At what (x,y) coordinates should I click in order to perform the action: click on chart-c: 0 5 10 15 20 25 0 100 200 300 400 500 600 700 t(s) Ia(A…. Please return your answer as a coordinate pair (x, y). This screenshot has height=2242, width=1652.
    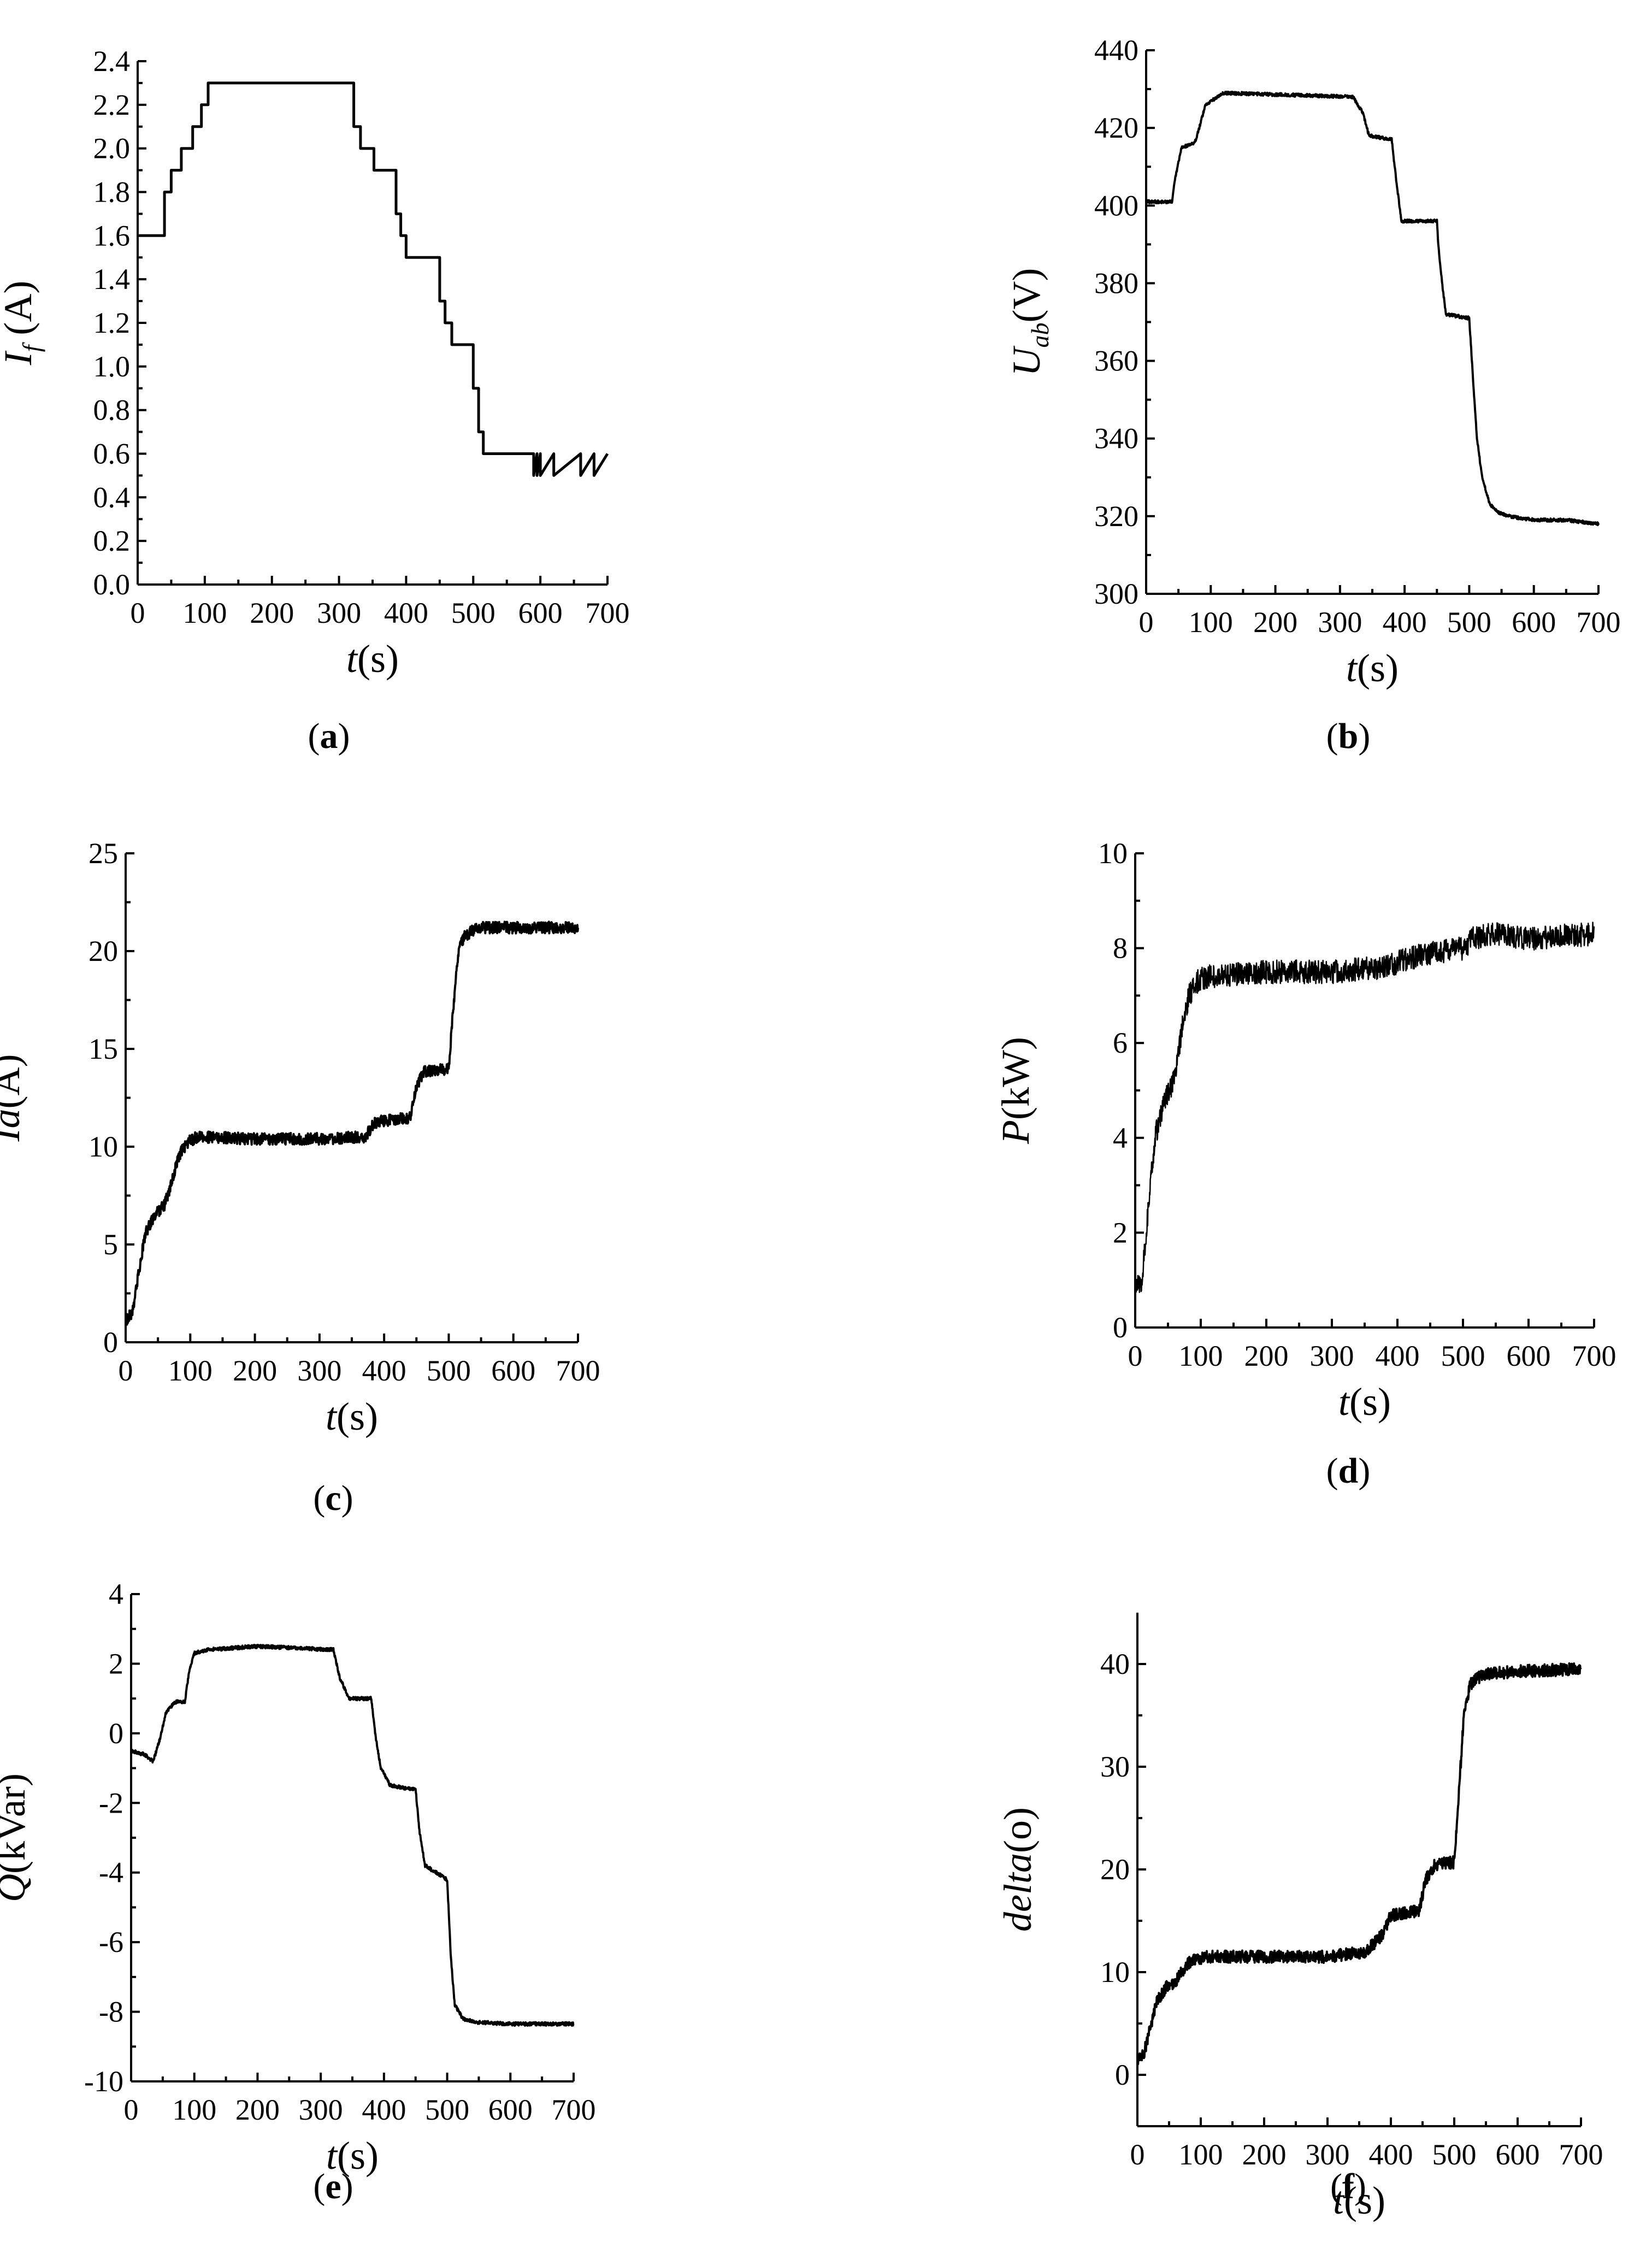
    Looking at the image, I should click on (300, 1137).